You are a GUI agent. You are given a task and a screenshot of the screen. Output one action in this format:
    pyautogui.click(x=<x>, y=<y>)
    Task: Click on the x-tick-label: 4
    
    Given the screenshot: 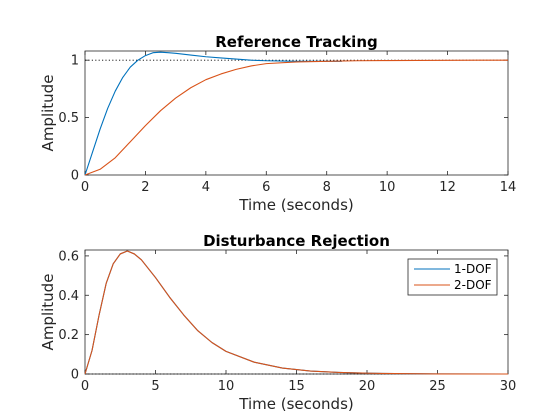 What is the action you would take?
    pyautogui.click(x=206, y=187)
    